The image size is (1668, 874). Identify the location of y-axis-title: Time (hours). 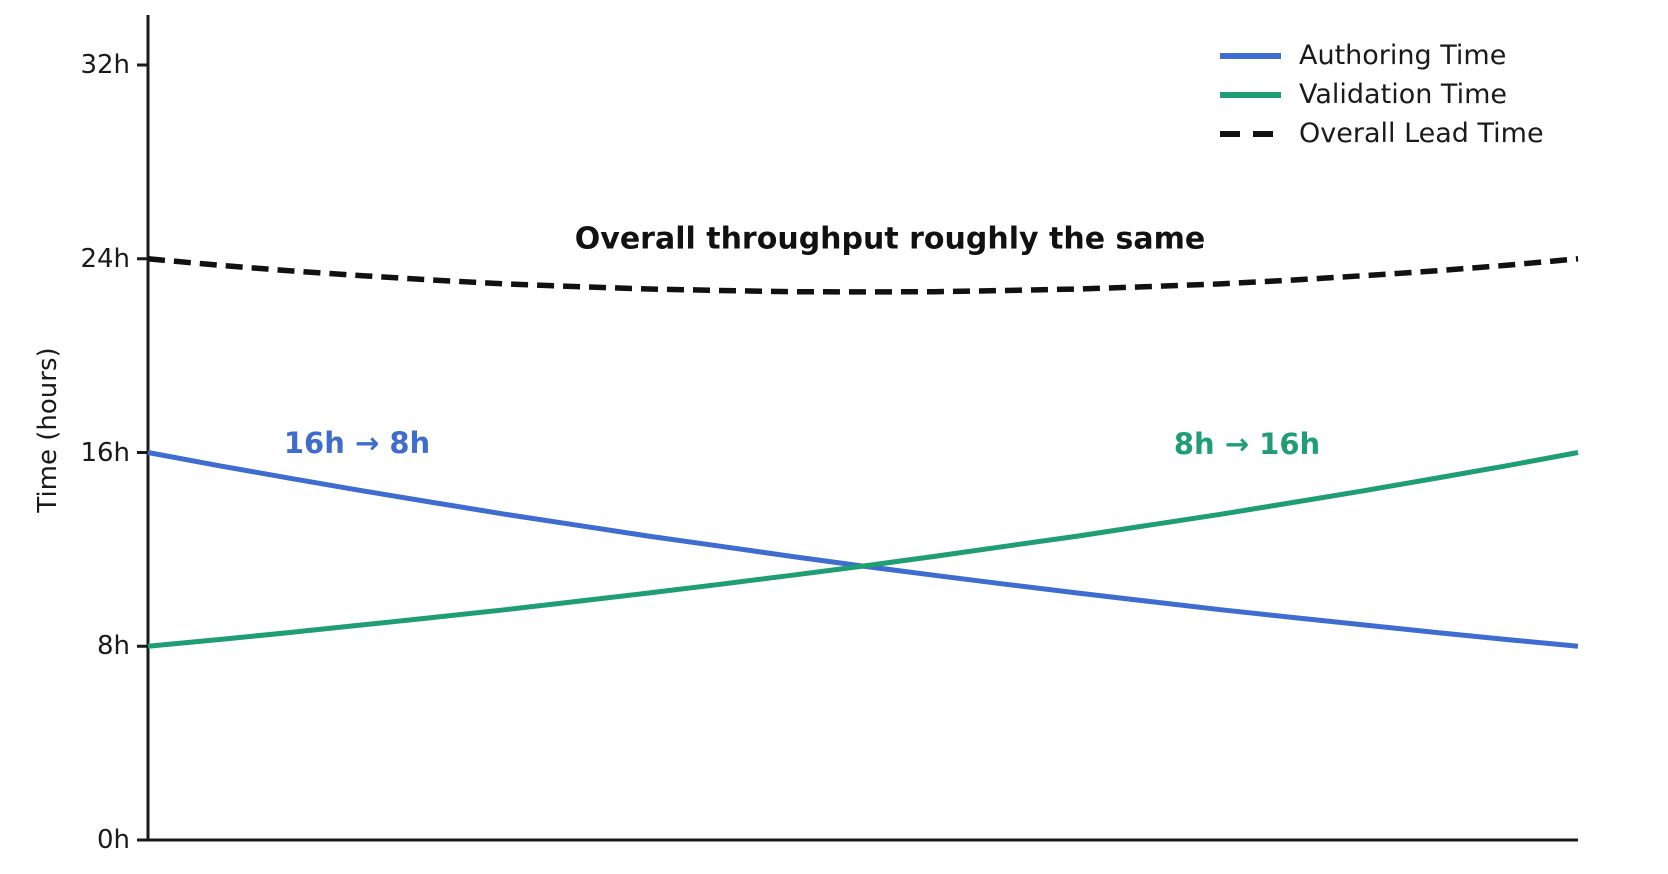
(48, 430).